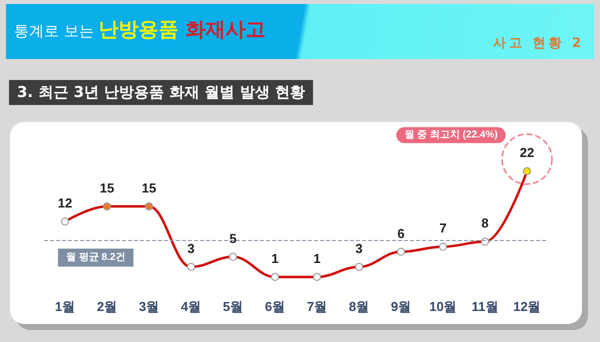  What do you see at coordinates (451, 135) in the screenshot?
I see `text: 월 중 최고치 (22.4%)` at bounding box center [451, 135].